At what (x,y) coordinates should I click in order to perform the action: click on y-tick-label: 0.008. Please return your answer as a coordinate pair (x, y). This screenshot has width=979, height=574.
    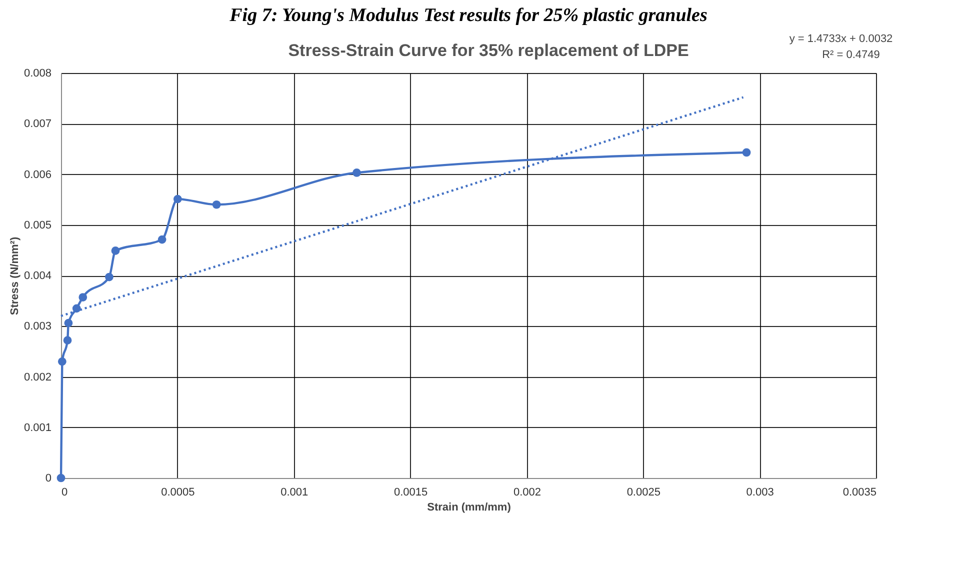
    Looking at the image, I should click on (38, 74).